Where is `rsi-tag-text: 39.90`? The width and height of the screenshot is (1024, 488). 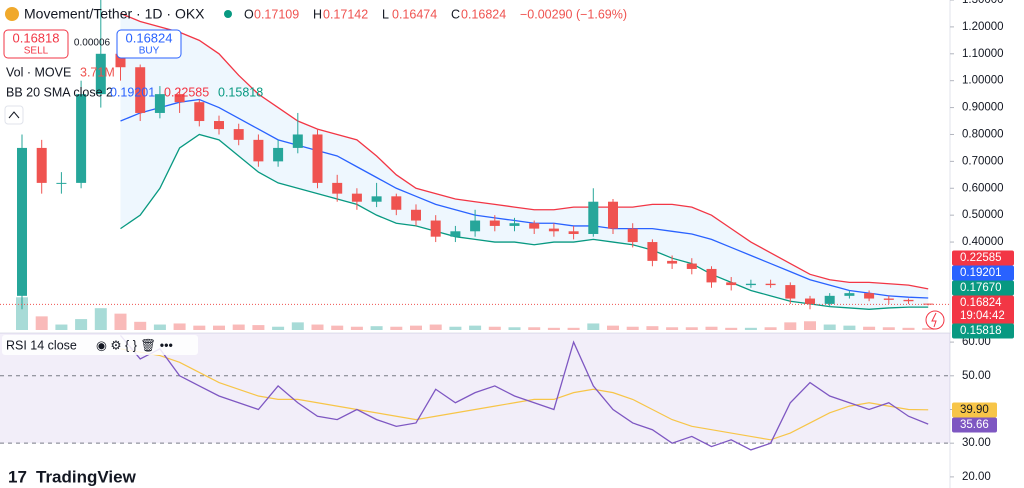 rsi-tag-text: 39.90 is located at coordinates (974, 410).